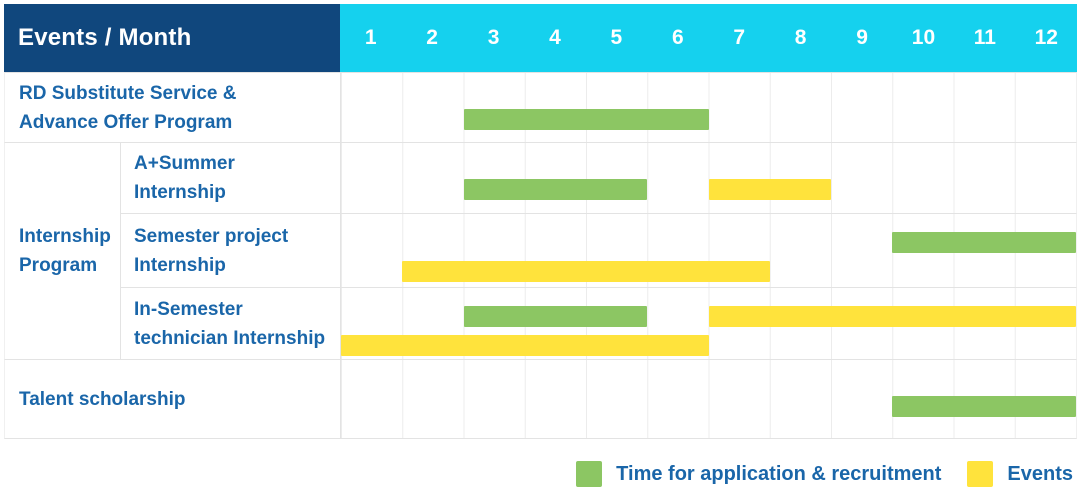 The height and width of the screenshot is (494, 1080). I want to click on month-header-row: 1 2 3 4 5 6 7 8 9 10 11 12, so click(708, 38).